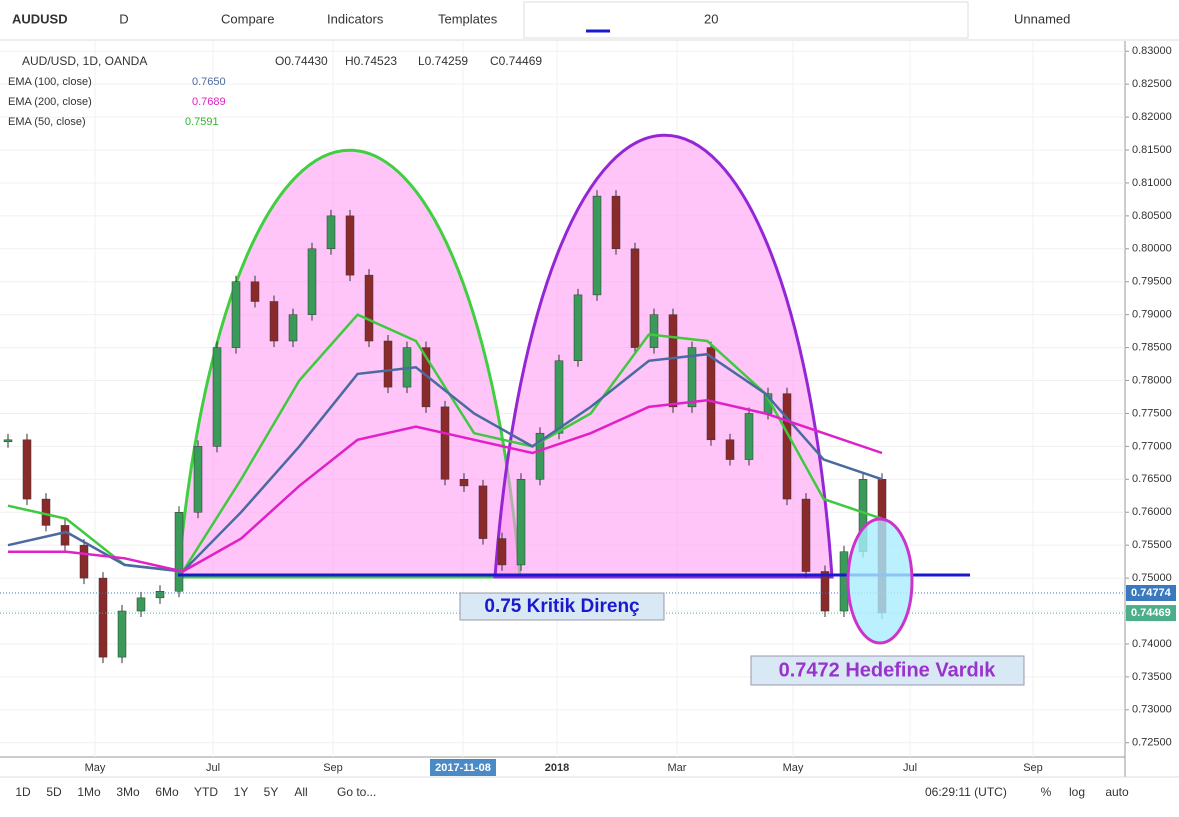 The width and height of the screenshot is (1179, 817). I want to click on drawing-toolbar, so click(746, 20).